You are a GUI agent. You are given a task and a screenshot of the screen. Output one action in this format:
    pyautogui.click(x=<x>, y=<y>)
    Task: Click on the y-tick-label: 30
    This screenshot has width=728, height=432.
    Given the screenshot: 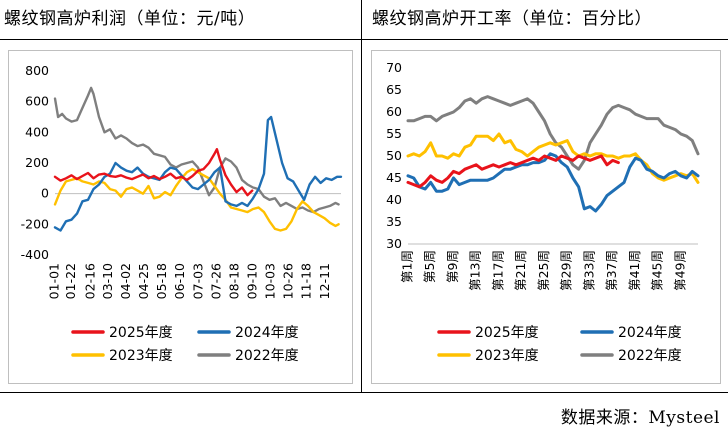 What is the action you would take?
    pyautogui.click(x=394, y=243)
    